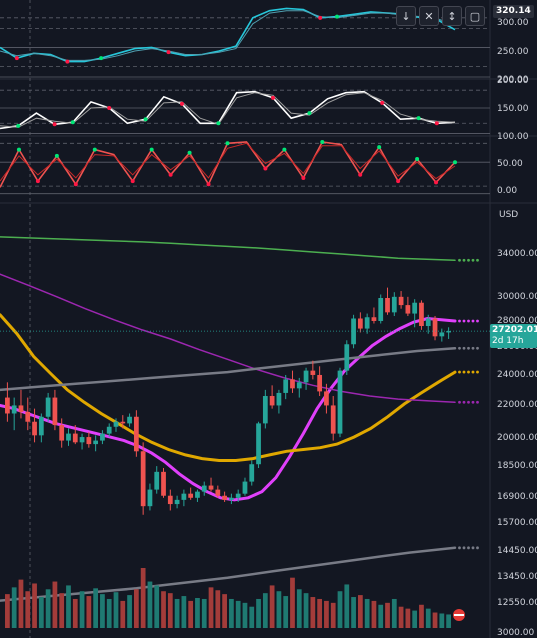 This screenshot has width=537, height=638. Describe the element at coordinates (429, 16) in the screenshot. I see `close-icon: ✕` at that location.